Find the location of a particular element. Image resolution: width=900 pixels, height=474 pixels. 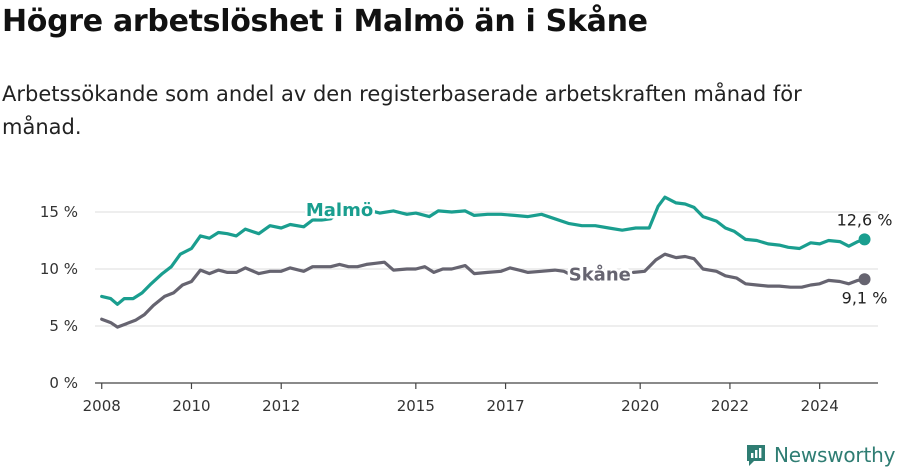

series-label-skane: Skåne is located at coordinates (600, 275).